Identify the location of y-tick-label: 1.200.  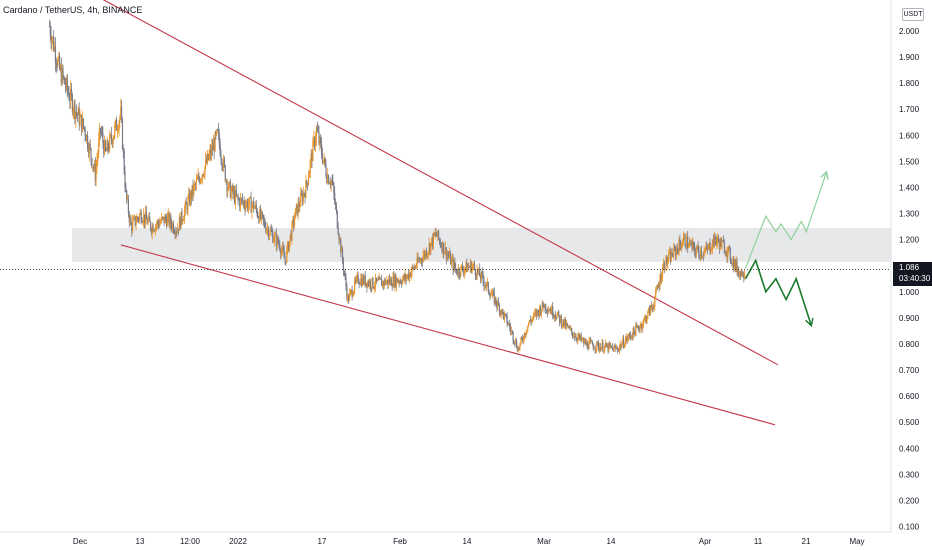
(909, 240).